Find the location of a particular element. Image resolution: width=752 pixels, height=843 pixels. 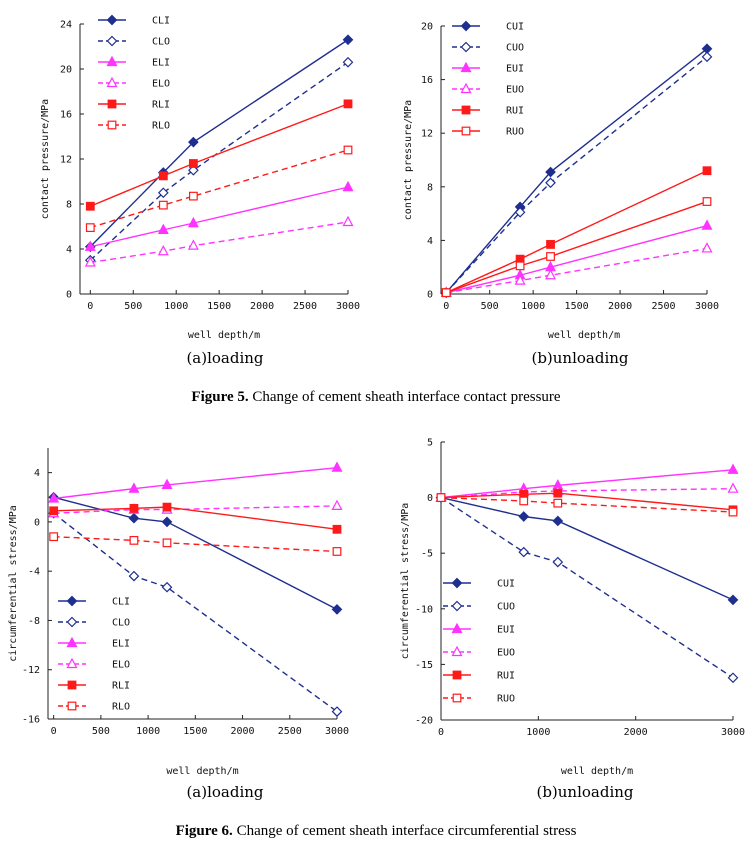

legend-item-eli: ELI is located at coordinates (94, 643).